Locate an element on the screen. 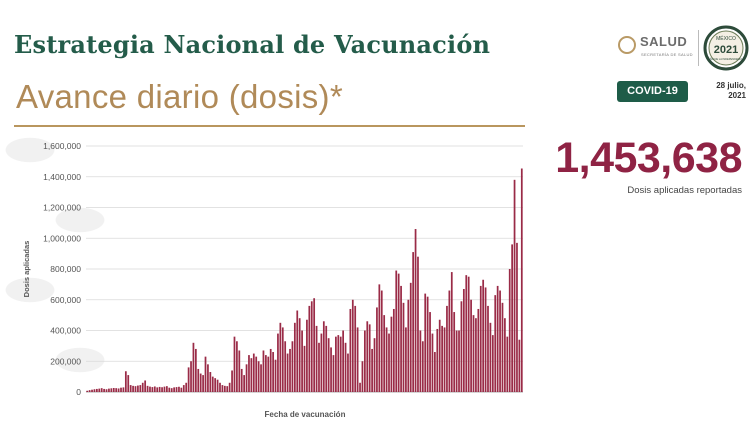 Image resolution: width=750 pixels, height=430 pixels. y-tick-label: 1,600,000 is located at coordinates (62, 146).